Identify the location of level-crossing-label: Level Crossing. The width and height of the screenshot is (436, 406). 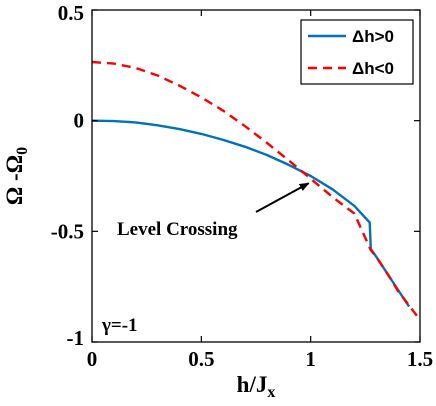
(177, 229).